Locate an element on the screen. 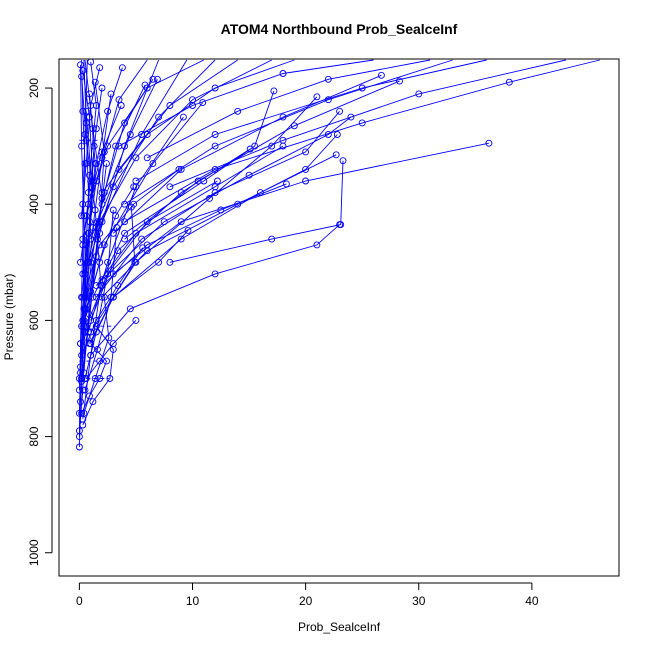 This screenshot has height=650, width=650. x-tick-label: 40 is located at coordinates (532, 601).